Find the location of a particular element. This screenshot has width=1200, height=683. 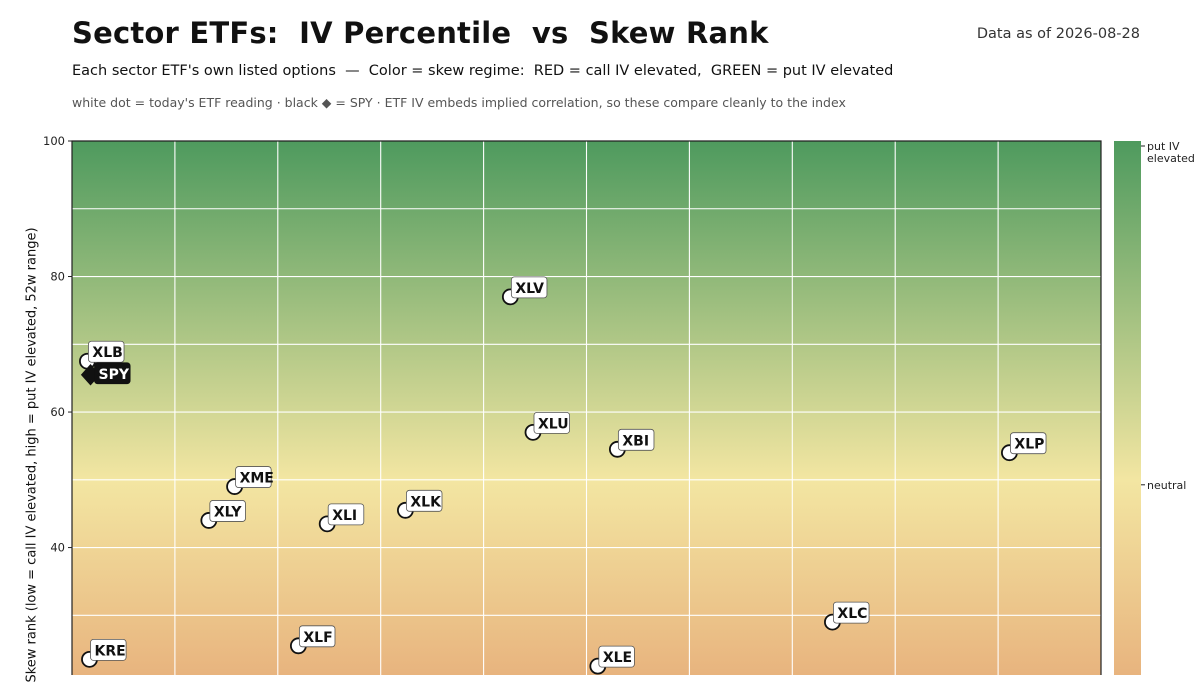

point-xme-label-box is located at coordinates (253, 477).